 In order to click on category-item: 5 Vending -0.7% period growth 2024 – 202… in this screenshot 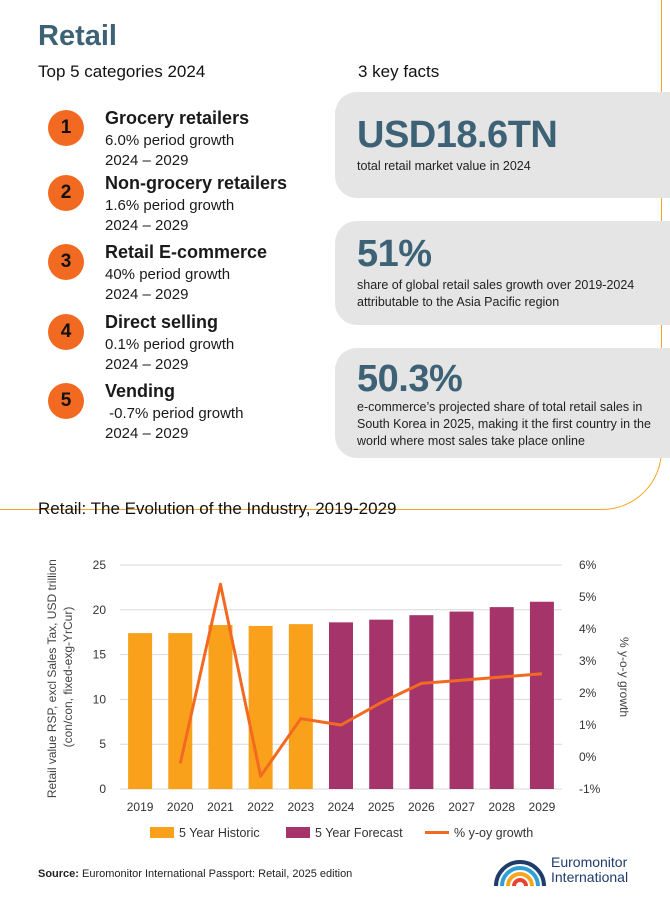, I will do `click(173, 412)`.